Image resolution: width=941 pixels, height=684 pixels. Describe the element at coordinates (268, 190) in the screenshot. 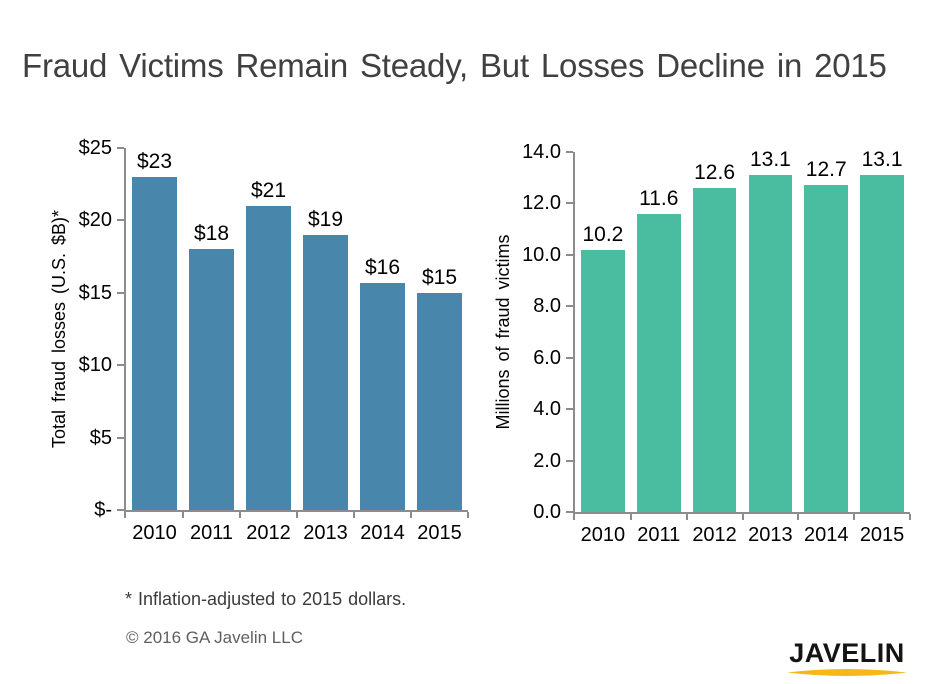

I see `bar-value-label: $21` at that location.